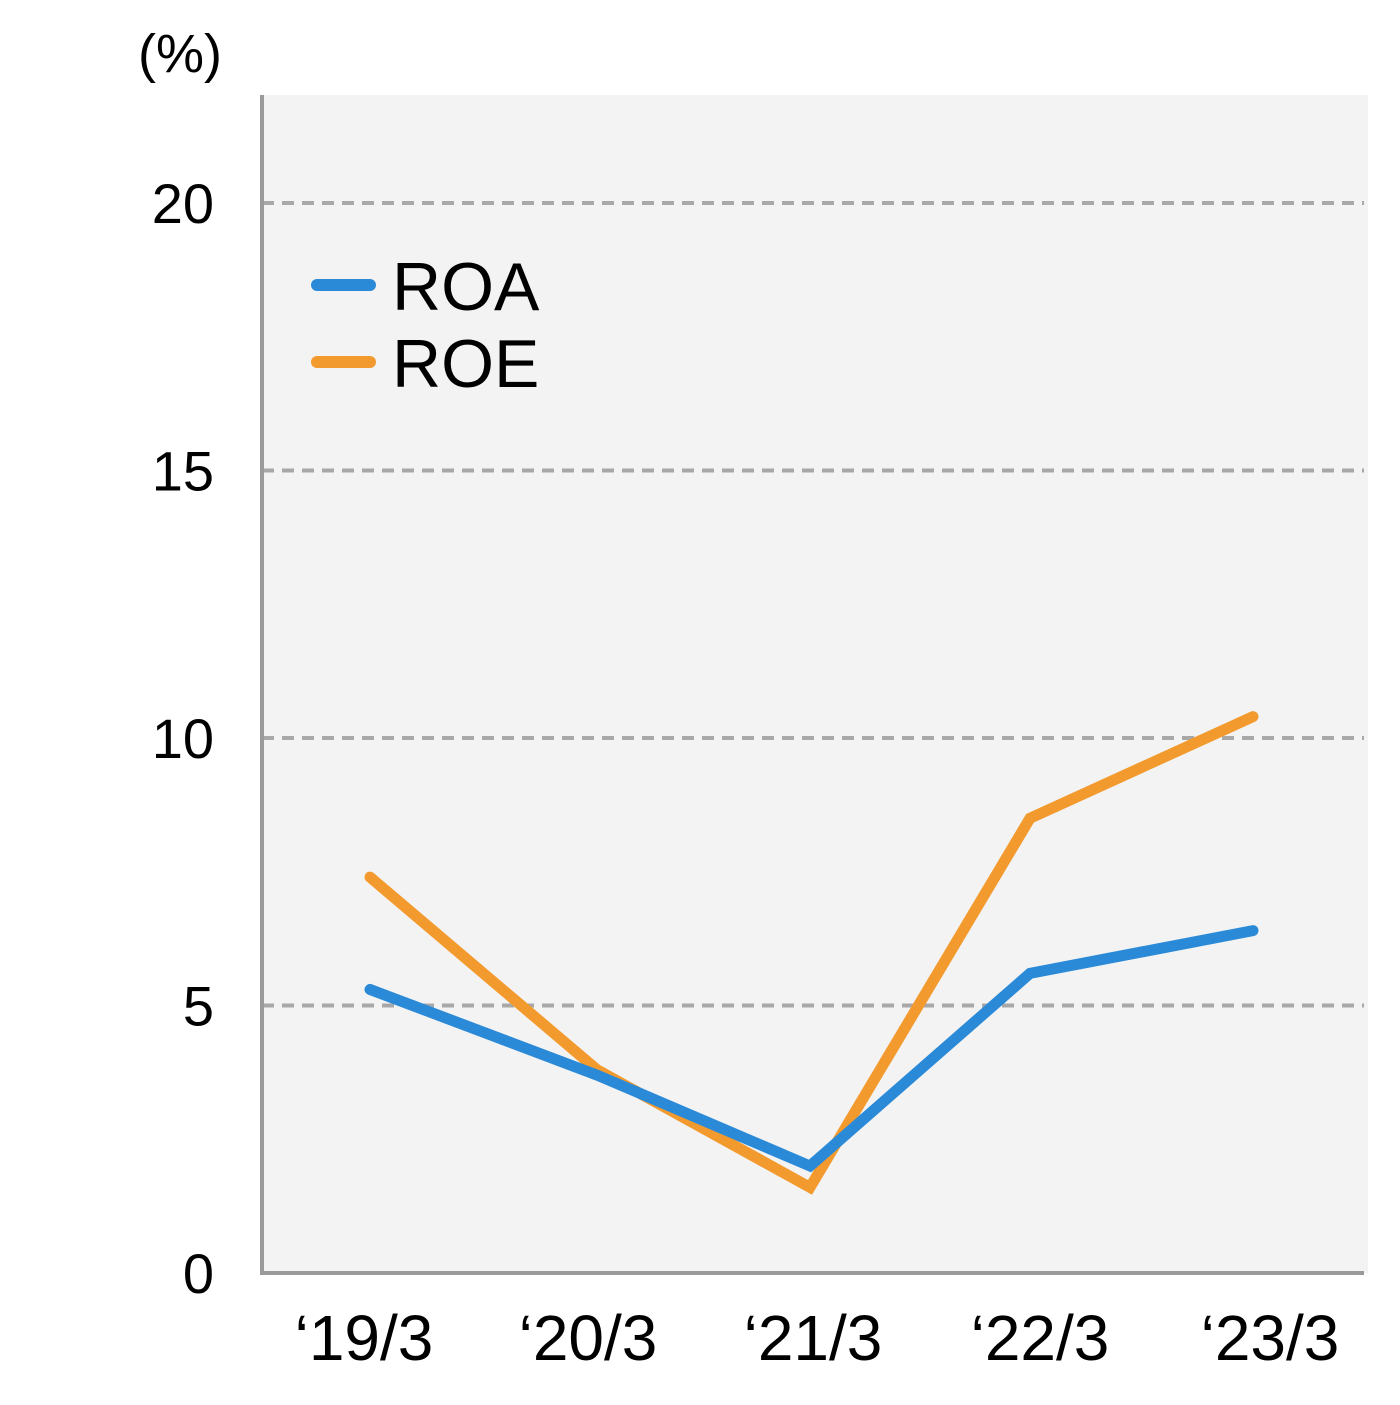  What do you see at coordinates (198, 1006) in the screenshot?
I see `y-tick-label: 5` at bounding box center [198, 1006].